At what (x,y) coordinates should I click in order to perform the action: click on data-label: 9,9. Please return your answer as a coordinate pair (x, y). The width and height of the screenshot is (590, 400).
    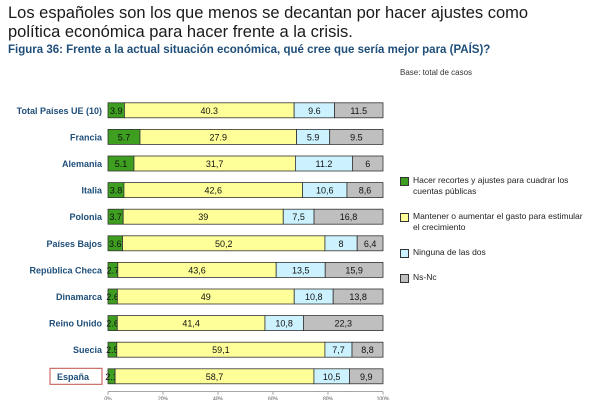
    Looking at the image, I should click on (366, 377).